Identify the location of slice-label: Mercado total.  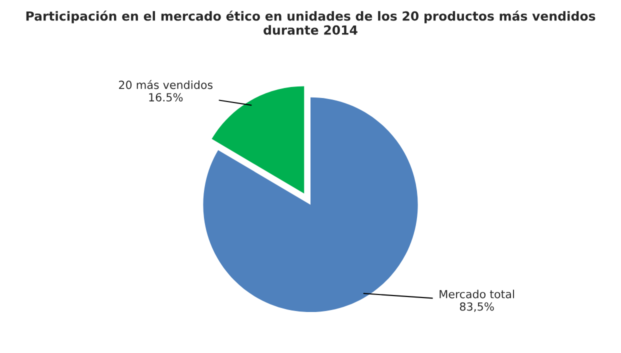
(477, 294).